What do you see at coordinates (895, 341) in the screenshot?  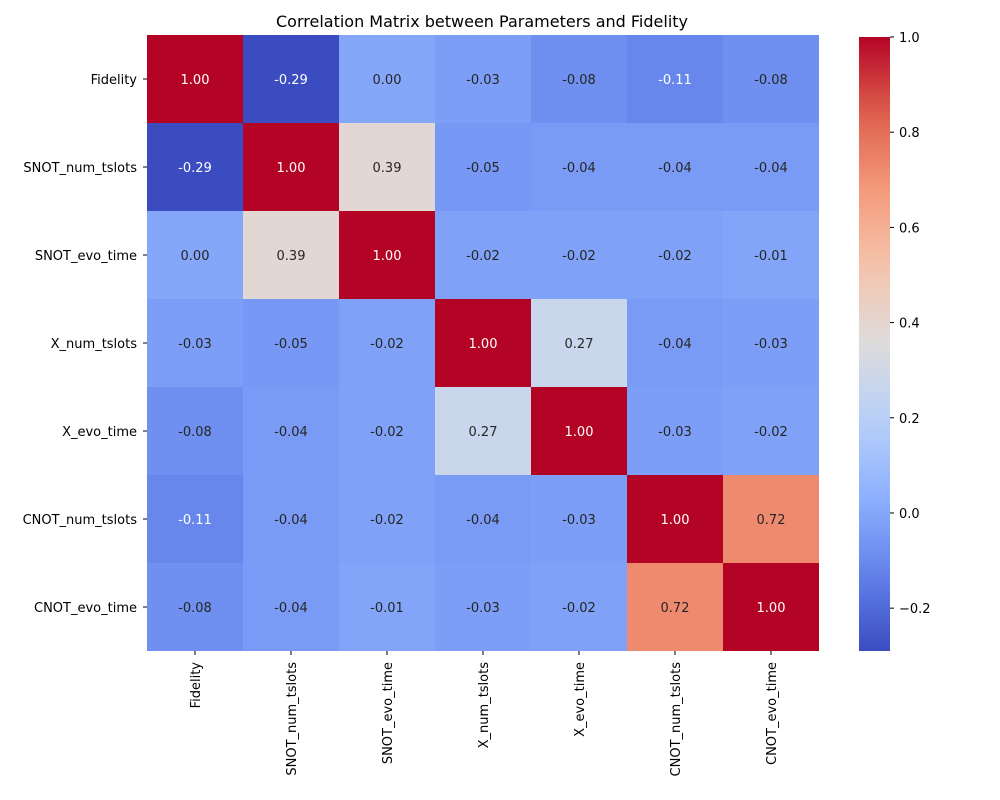 I see `colorbar: −0.2 0.0 0.2 0.4 0.6 0.8 1.0` at bounding box center [895, 341].